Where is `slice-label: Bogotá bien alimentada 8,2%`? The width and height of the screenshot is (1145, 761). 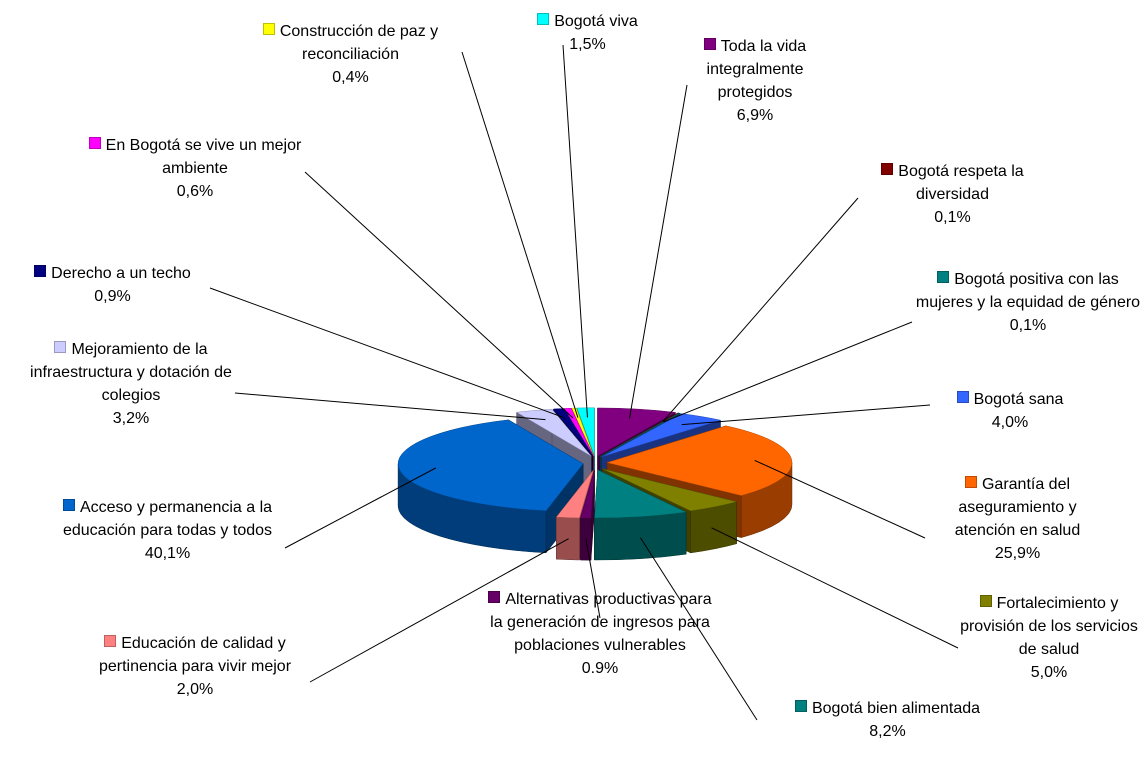 slice-label: Bogotá bien alimentada 8,2% is located at coordinates (887, 720).